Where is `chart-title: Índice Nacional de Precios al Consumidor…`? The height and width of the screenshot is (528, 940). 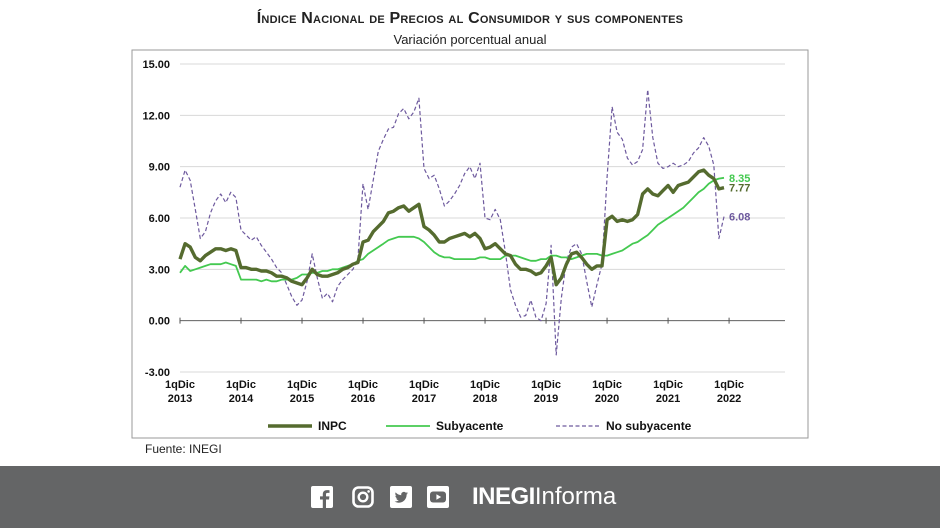 chart-title: Índice Nacional de Precios al Consumidor… is located at coordinates (470, 18).